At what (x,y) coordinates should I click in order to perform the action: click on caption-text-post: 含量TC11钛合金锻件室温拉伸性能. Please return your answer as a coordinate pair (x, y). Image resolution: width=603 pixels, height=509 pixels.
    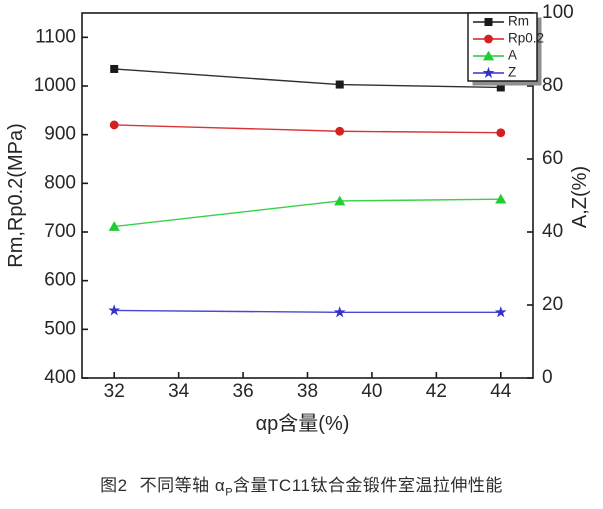
    Looking at the image, I should click on (368, 485).